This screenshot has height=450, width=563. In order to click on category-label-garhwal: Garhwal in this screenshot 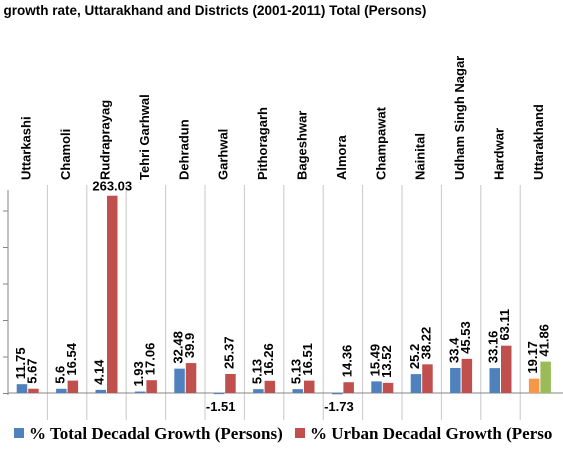, I will do `click(223, 154)`.